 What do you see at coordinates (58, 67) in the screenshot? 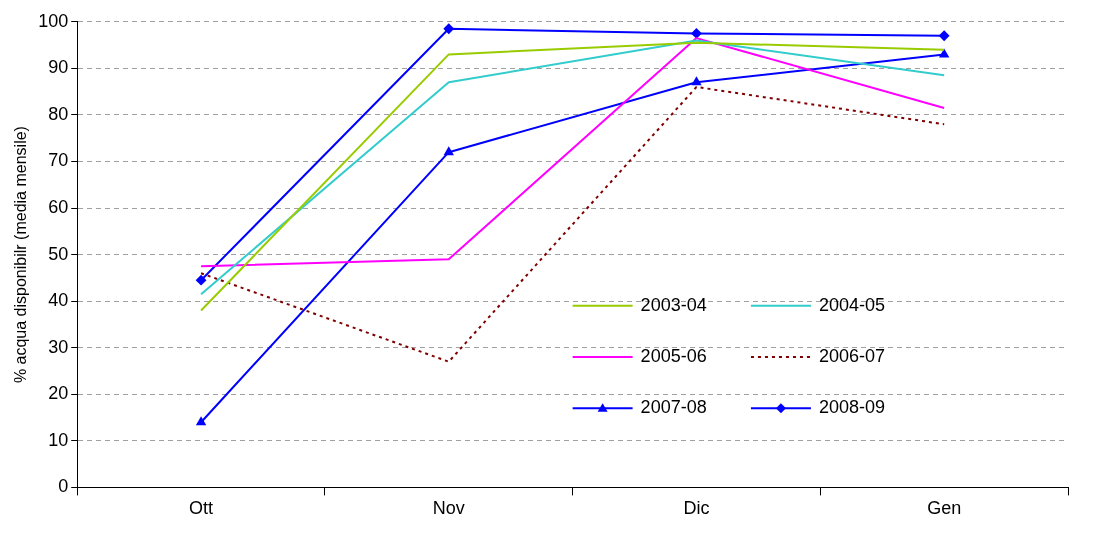
I see `y-tick-label: 90` at bounding box center [58, 67].